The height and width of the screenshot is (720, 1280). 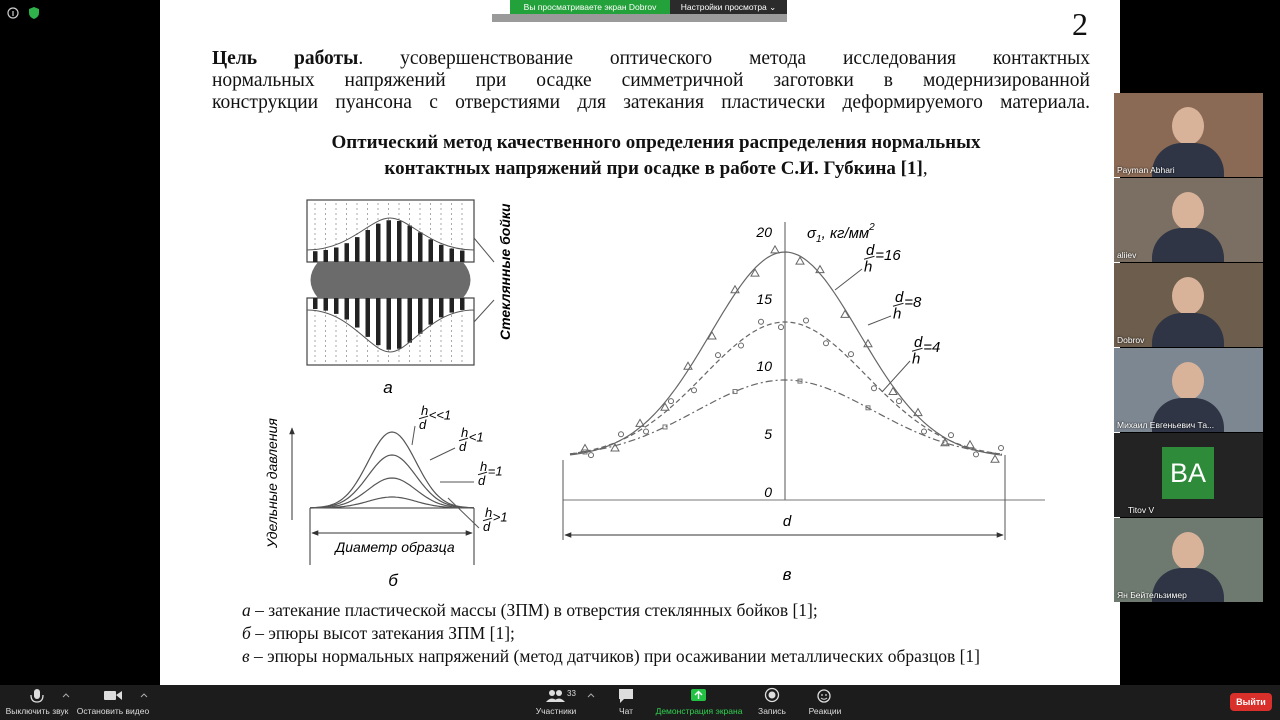 I want to click on stress-curve, so click(x=786, y=417).